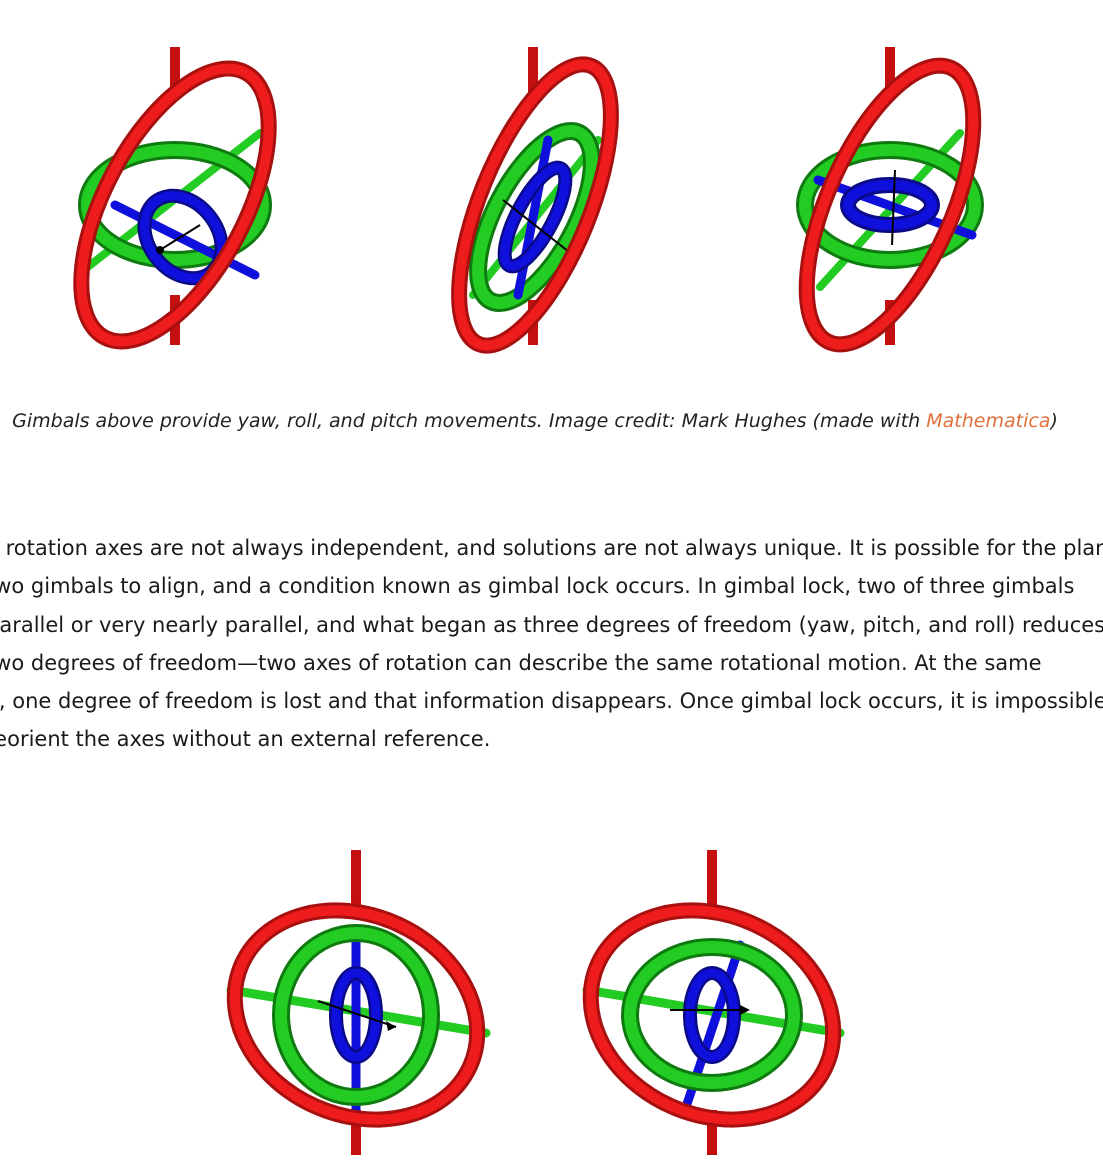 This screenshot has height=1168, width=1103. Describe the element at coordinates (713, 1002) in the screenshot. I see `gimbal-locked-right` at that location.